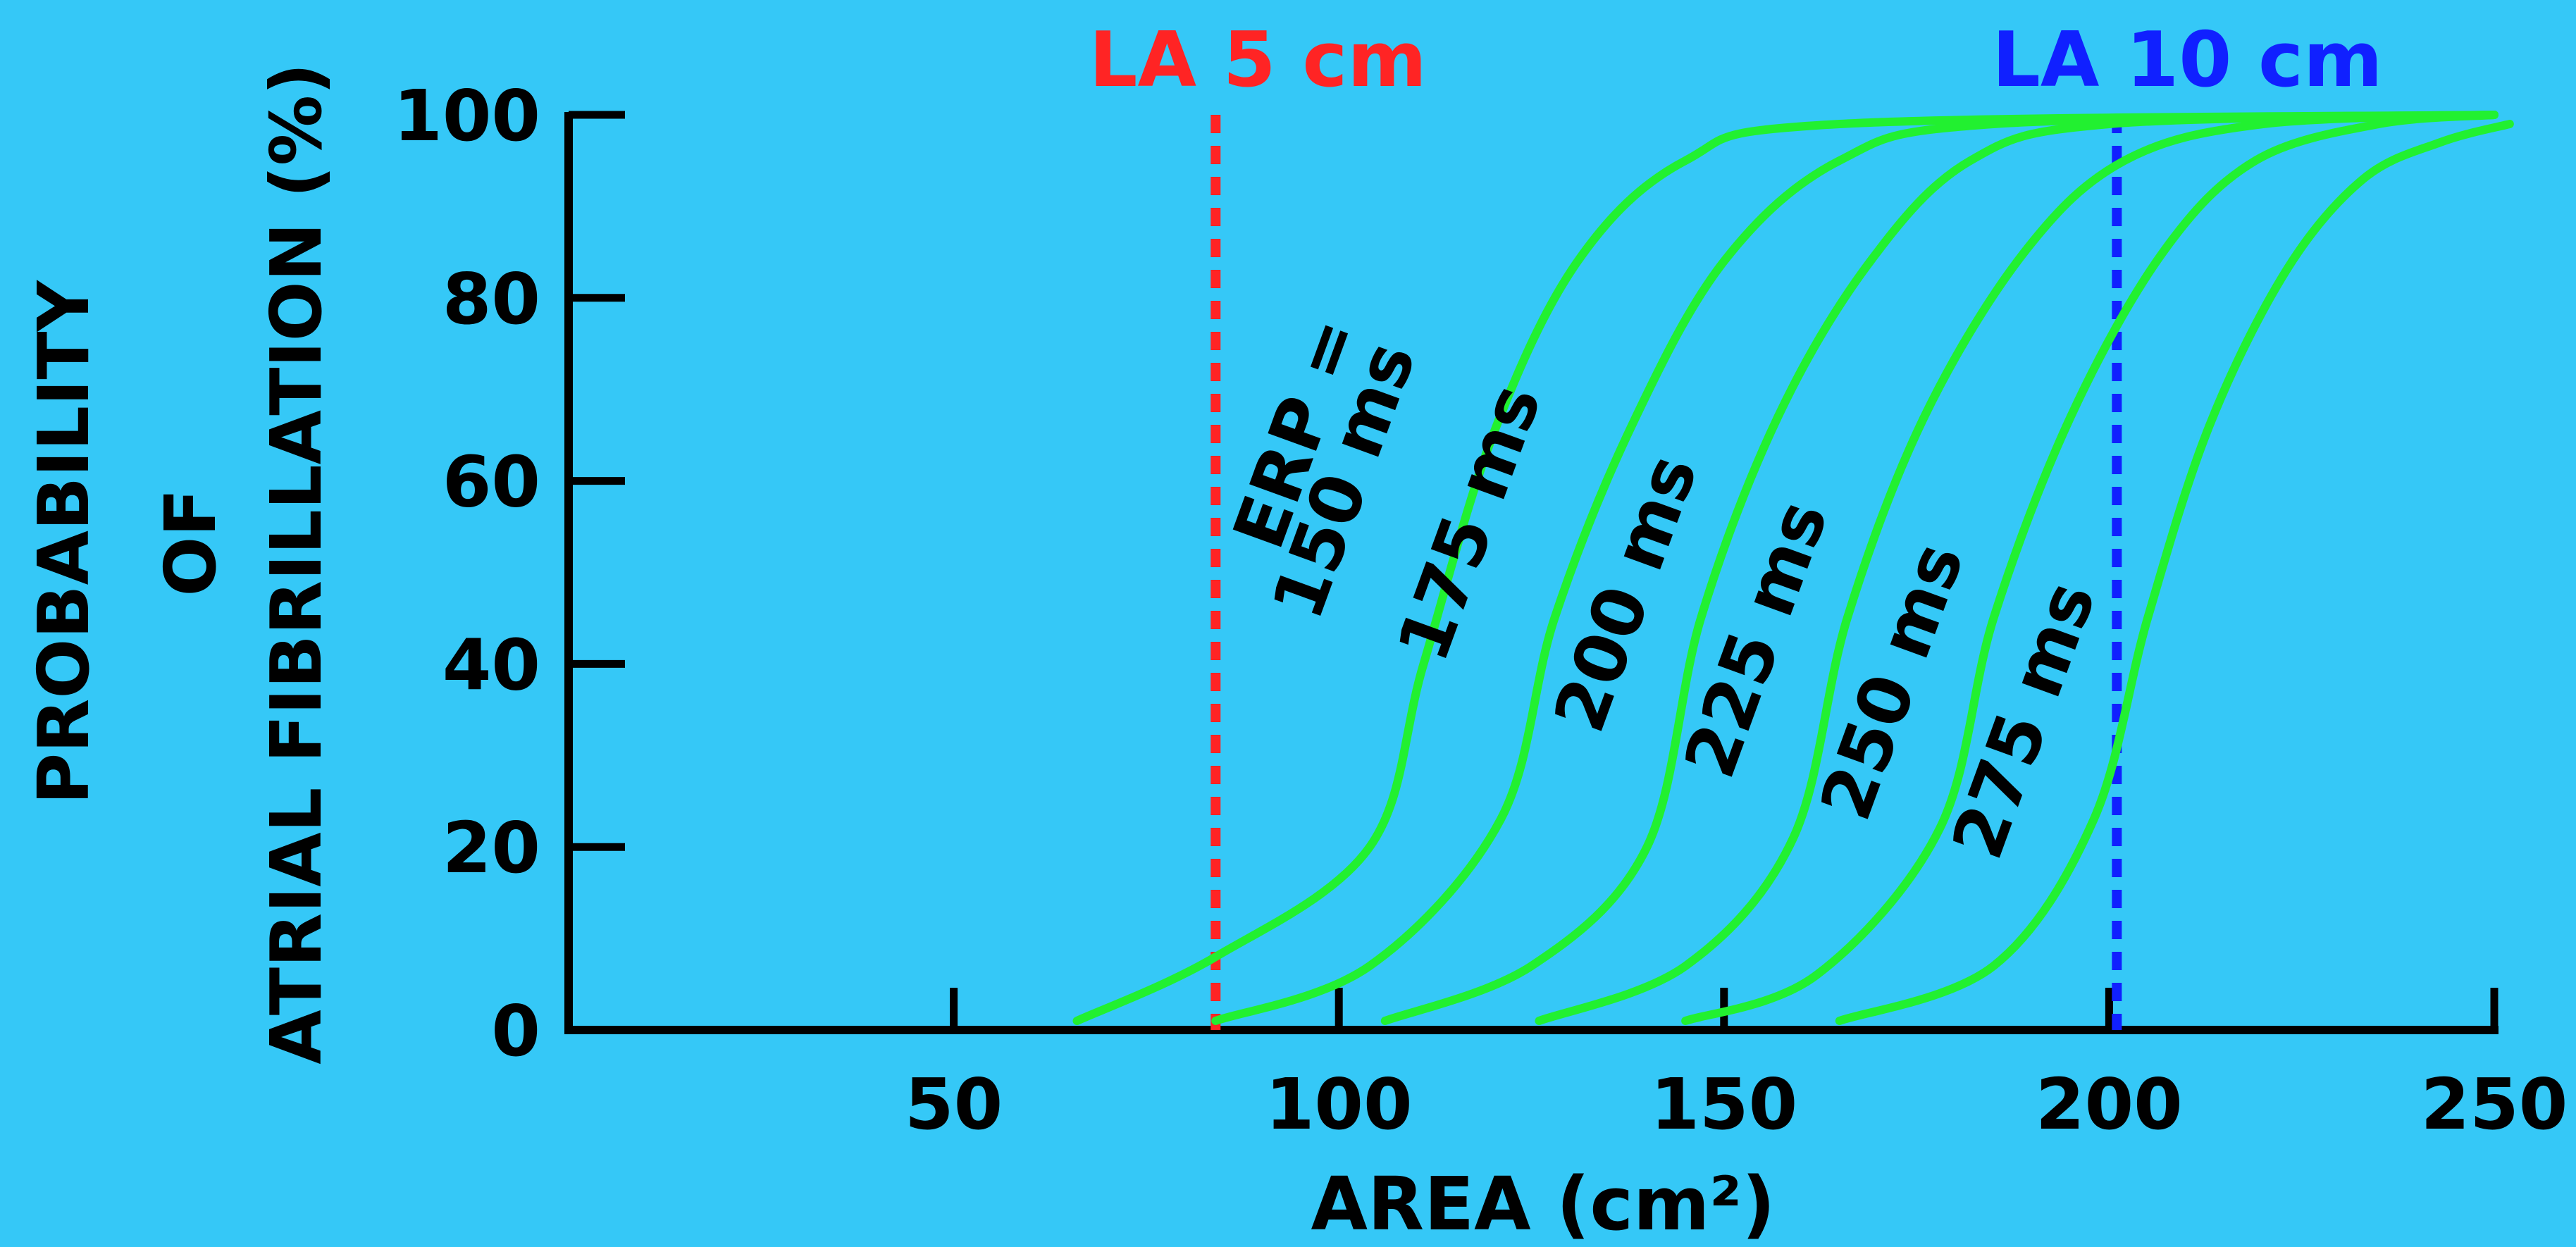 The image size is (2576, 1247). Describe the element at coordinates (2024, 720) in the screenshot. I see `series-label-6: 275 ms` at that location.